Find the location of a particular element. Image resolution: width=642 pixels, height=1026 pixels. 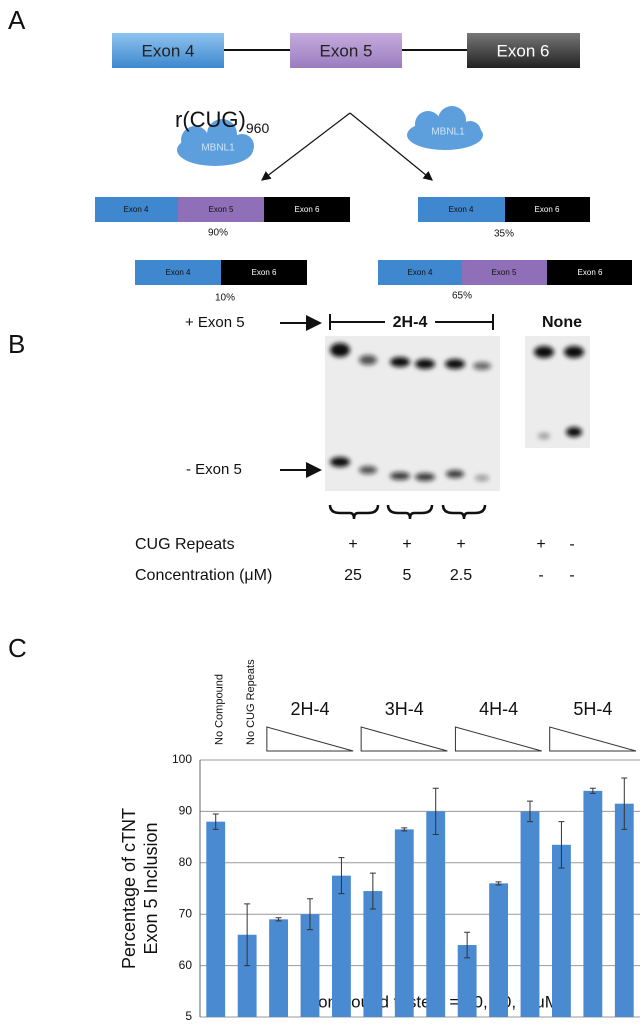

repeat-label: r(CUG)960 is located at coordinates (222, 121).